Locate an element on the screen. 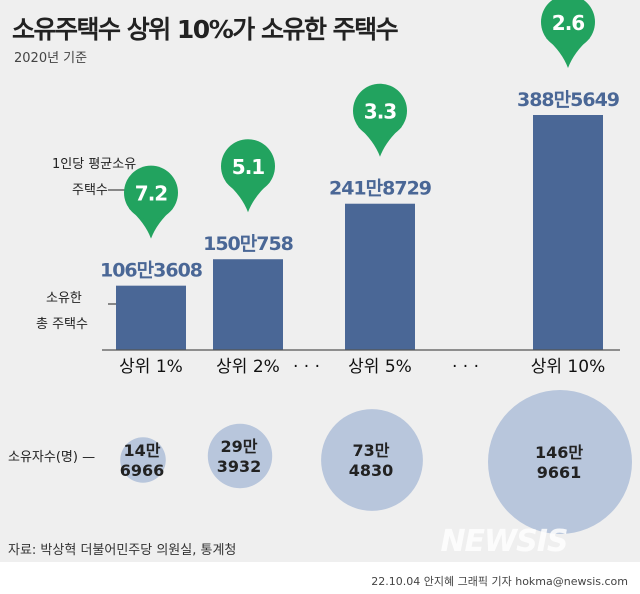 Image resolution: width=640 pixels, height=594 pixels. credit-line: 22.10.04 안지혜 그래픽 기자 hokma@newsis.com is located at coordinates (499, 581).